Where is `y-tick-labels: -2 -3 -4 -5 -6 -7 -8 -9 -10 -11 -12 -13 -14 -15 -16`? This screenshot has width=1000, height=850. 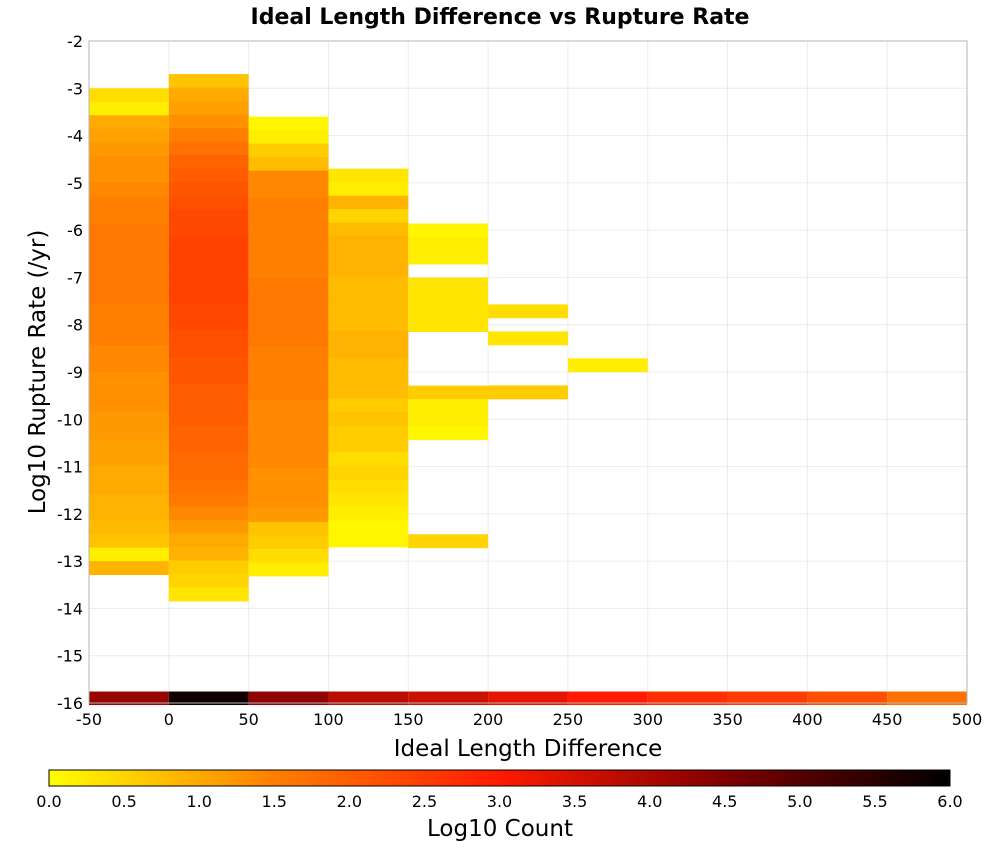 y-tick-labels: -2 -3 -4 -5 -6 -7 -8 -9 -10 -11 -12 -13 -14 -15 -16 is located at coordinates (70, 372).